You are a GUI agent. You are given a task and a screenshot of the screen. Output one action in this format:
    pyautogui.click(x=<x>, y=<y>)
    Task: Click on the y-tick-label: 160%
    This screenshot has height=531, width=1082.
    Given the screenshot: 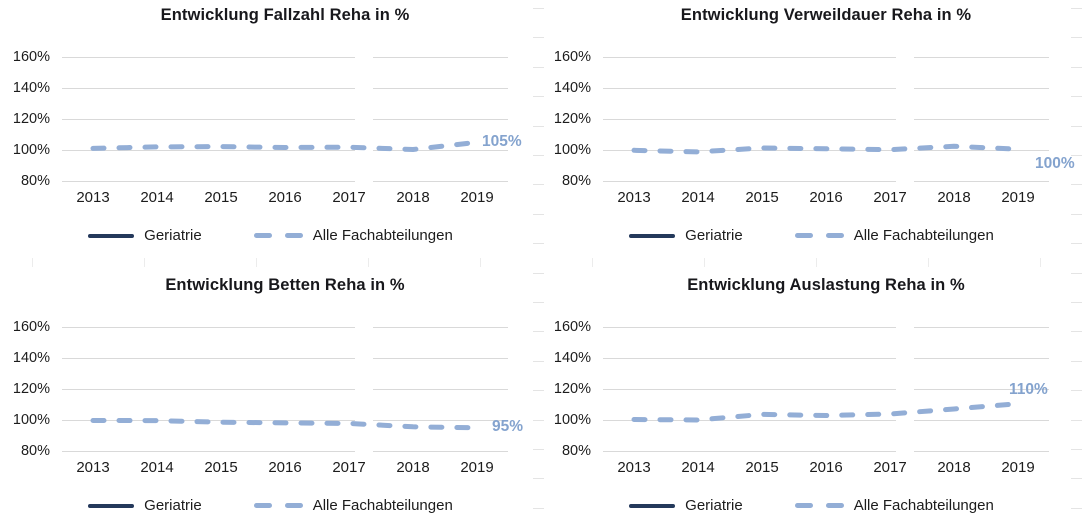 What is the action you would take?
    pyautogui.click(x=572, y=57)
    